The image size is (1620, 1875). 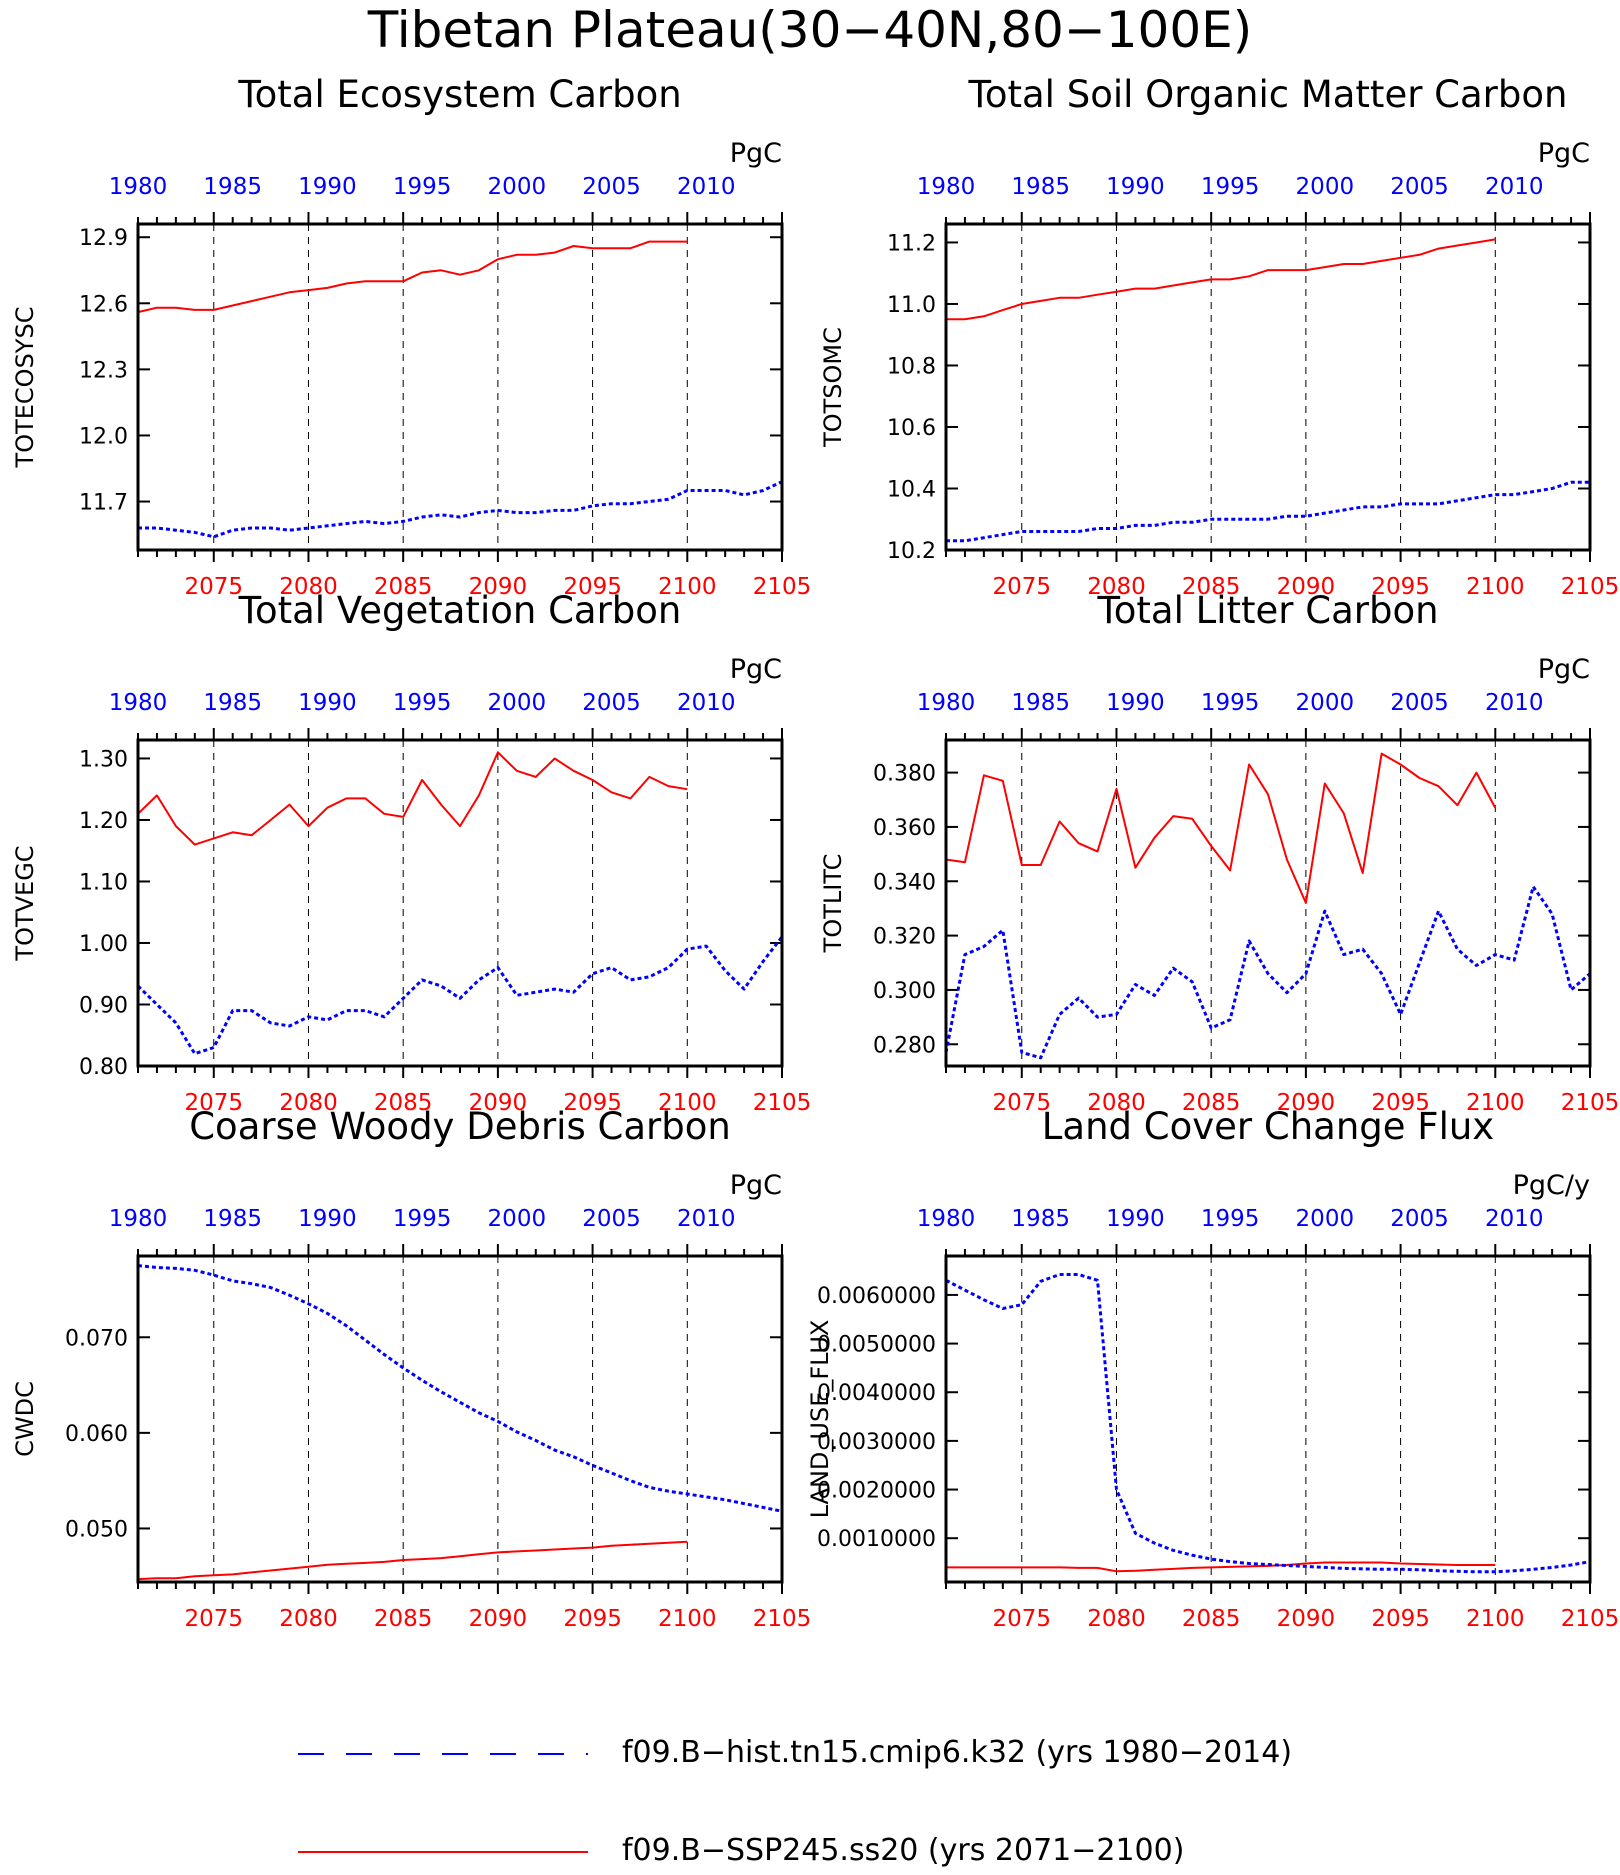 What do you see at coordinates (904, 828) in the screenshot?
I see `y-tick-label: 0.360` at bounding box center [904, 828].